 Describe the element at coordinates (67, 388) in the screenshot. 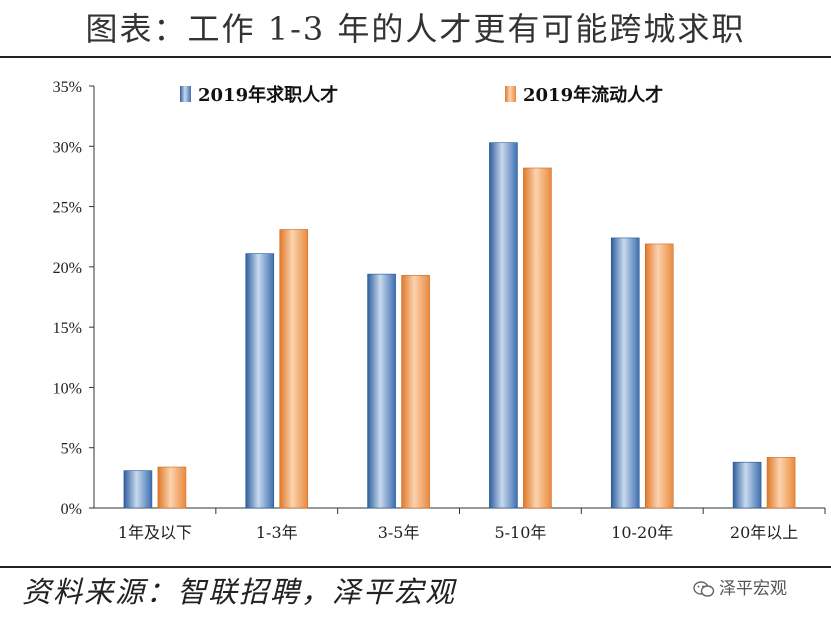

I see `y-tick-label: 10%` at that location.